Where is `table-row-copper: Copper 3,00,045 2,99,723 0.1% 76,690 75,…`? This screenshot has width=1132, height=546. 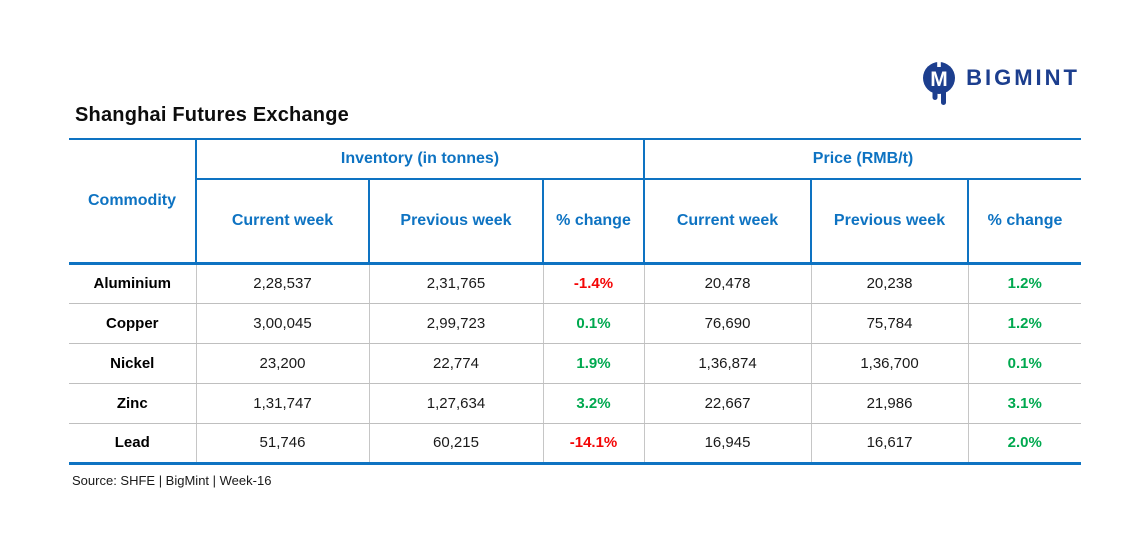
table-row-copper: Copper 3,00,045 2,99,723 0.1% 76,690 75,… is located at coordinates (575, 323).